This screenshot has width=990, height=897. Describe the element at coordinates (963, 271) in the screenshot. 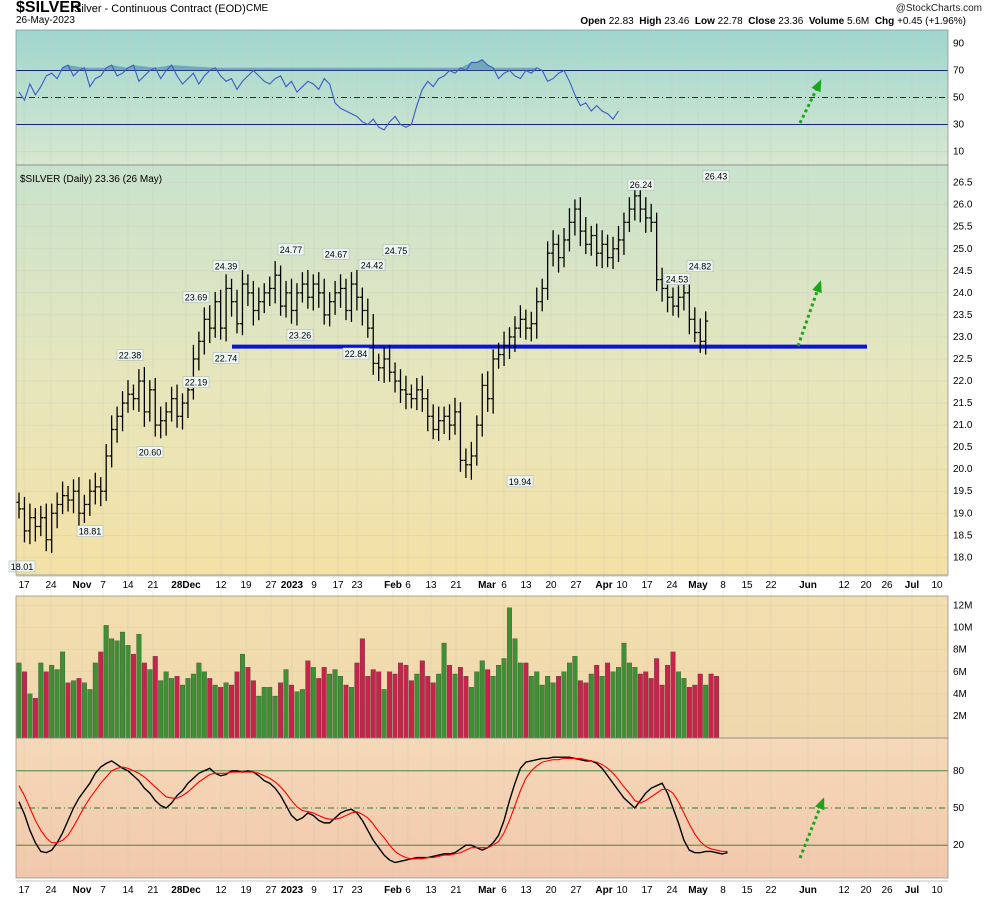

I see `price-tick-label: 24.5` at that location.